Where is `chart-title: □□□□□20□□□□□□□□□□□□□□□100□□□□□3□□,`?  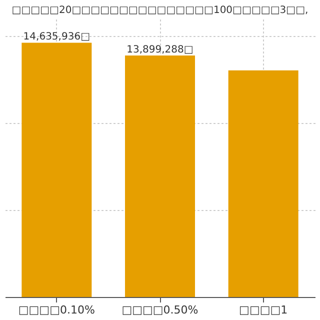 chart-title: □□□□□20□□□□□□□□□□□□□□□100□□□□□3□□, is located at coordinates (160, 10).